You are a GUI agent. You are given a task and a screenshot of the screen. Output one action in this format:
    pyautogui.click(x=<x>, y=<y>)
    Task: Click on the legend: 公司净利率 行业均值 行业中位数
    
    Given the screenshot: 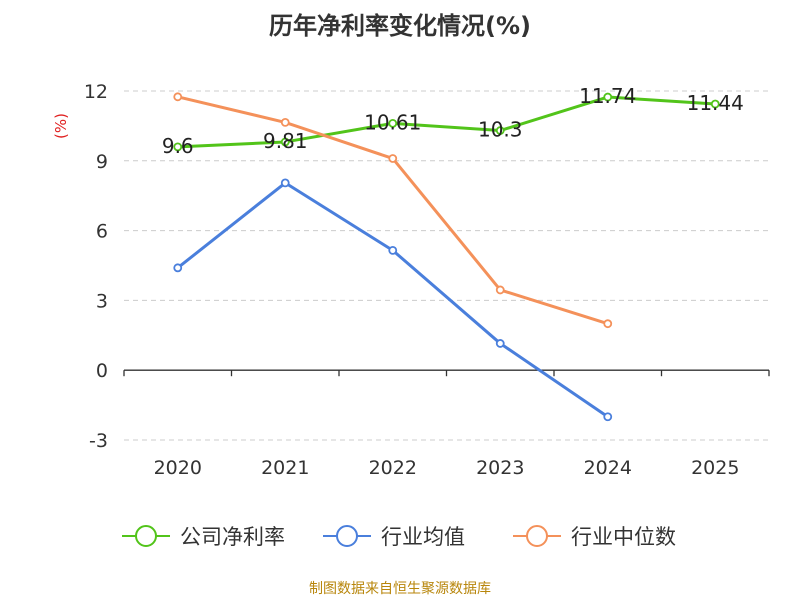 What is the action you would take?
    pyautogui.click(x=399, y=537)
    